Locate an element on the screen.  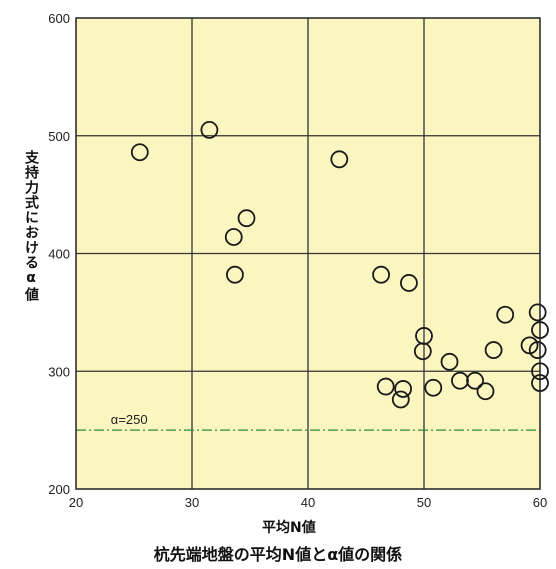
chart-title: 杭先端地盤の平均N値とα値の関係 is located at coordinates (278, 554).